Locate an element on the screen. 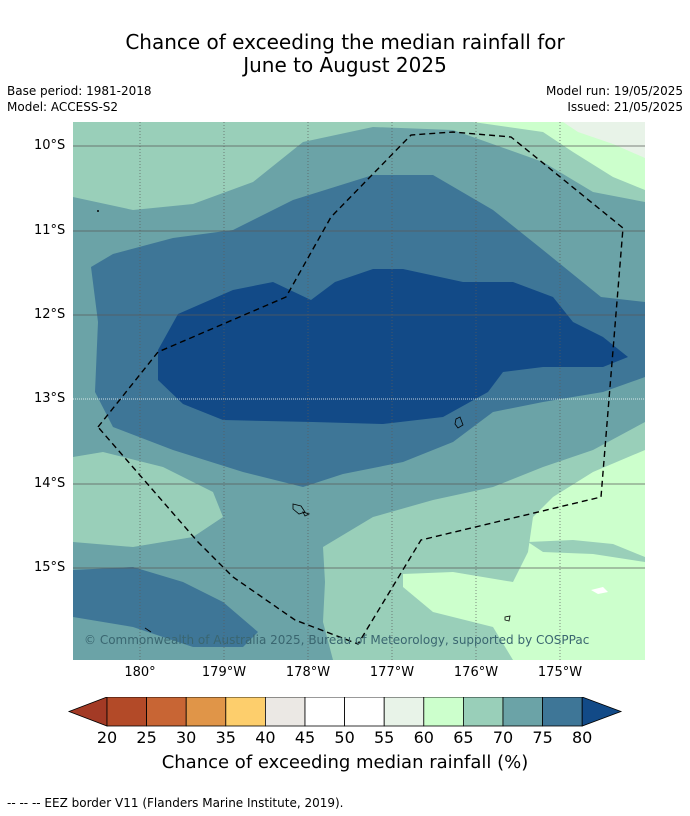 Image resolution: width=690 pixels, height=816 pixels. model-name: Model: ACCESS-S2 is located at coordinates (63, 107).